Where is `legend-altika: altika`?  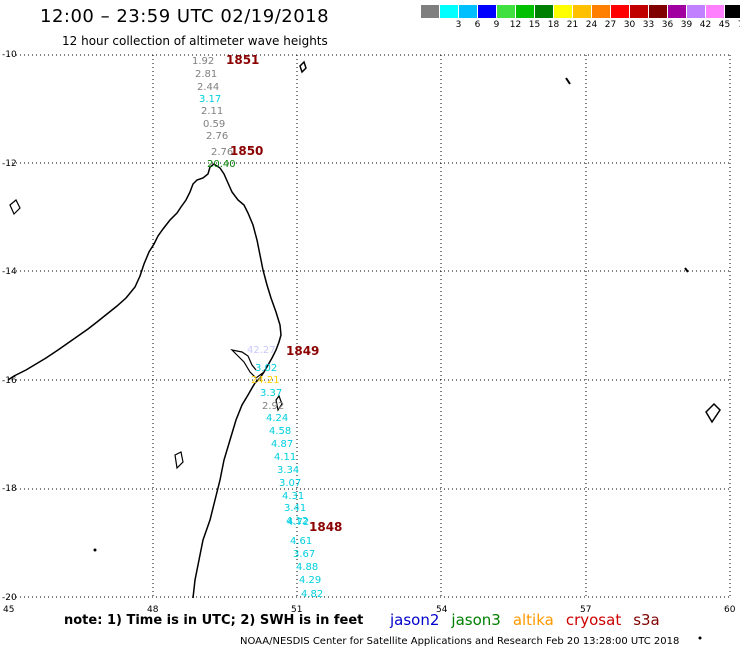 legend-altika: altika is located at coordinates (533, 620).